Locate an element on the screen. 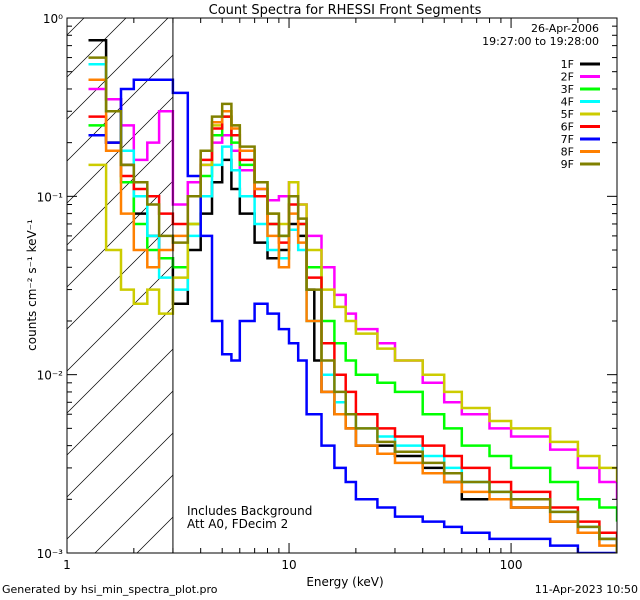  y-axis-label: counts cm⁻² s⁻¹ keV⁻¹ is located at coordinates (32, 285).